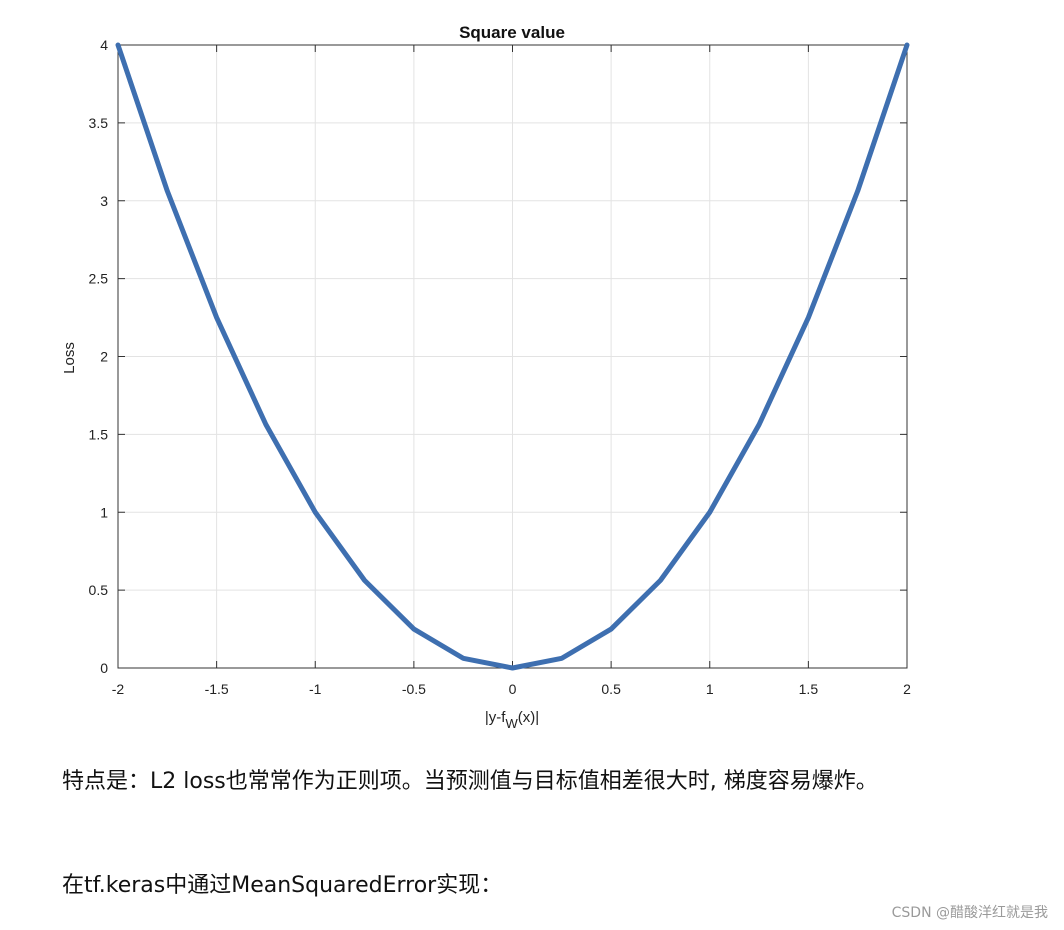  I want to click on x-tick-label: 1, so click(710, 689).